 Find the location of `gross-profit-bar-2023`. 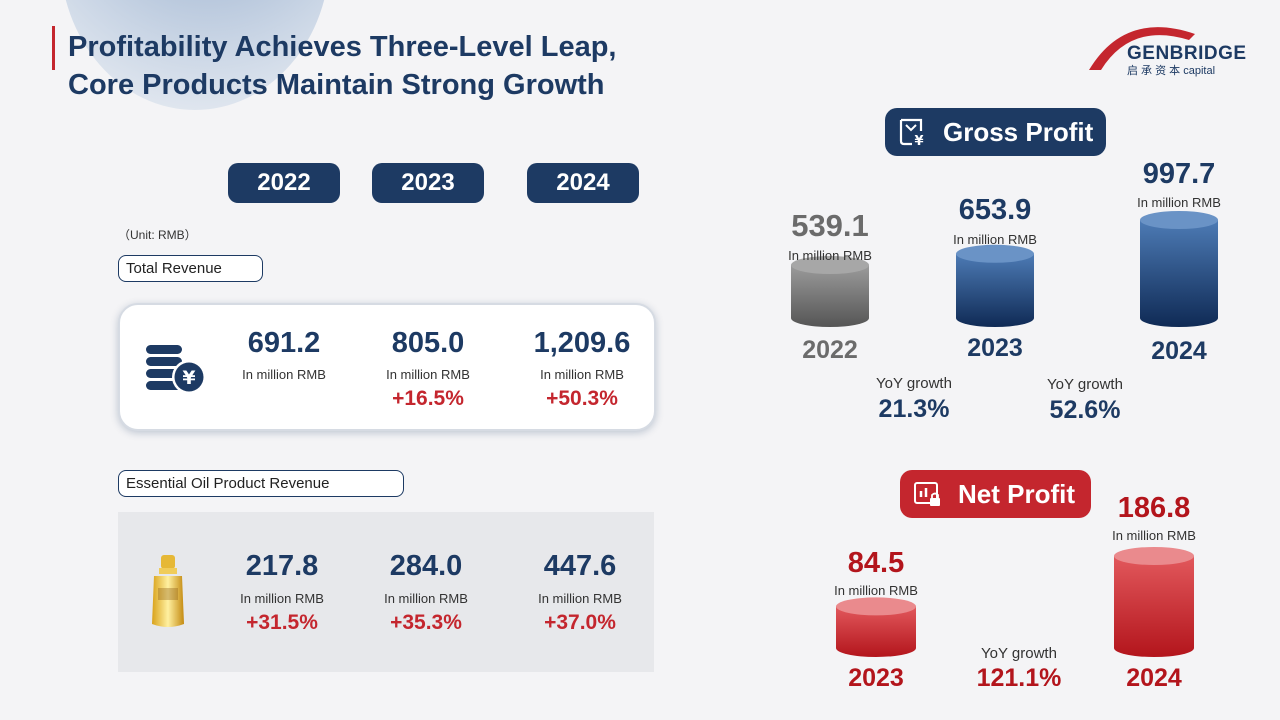

gross-profit-bar-2023 is located at coordinates (995, 285).